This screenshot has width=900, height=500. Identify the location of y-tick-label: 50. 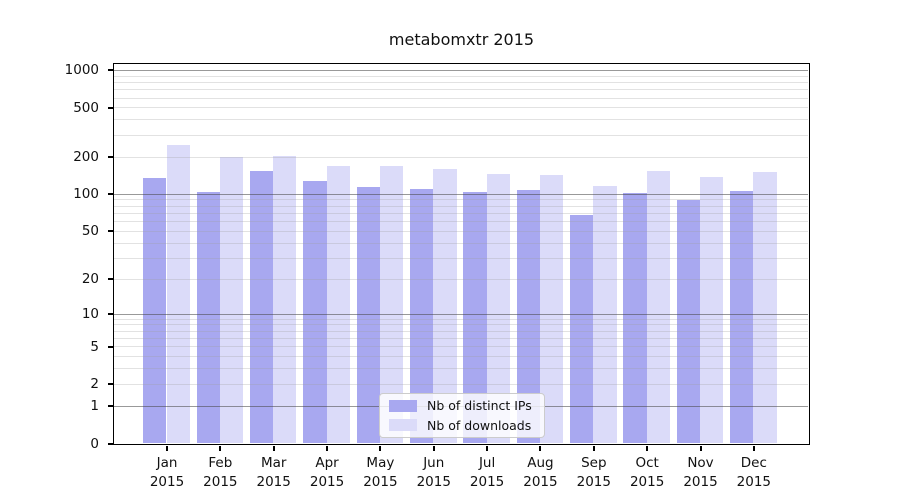
(90, 231).